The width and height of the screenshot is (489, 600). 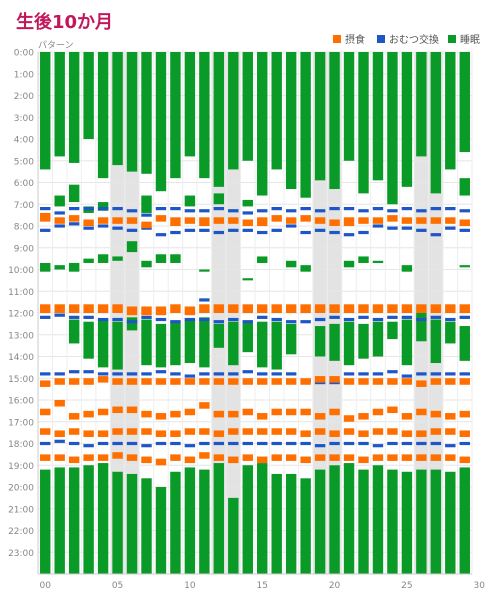 I want to click on x-tick-label: 00, so click(x=46, y=586).